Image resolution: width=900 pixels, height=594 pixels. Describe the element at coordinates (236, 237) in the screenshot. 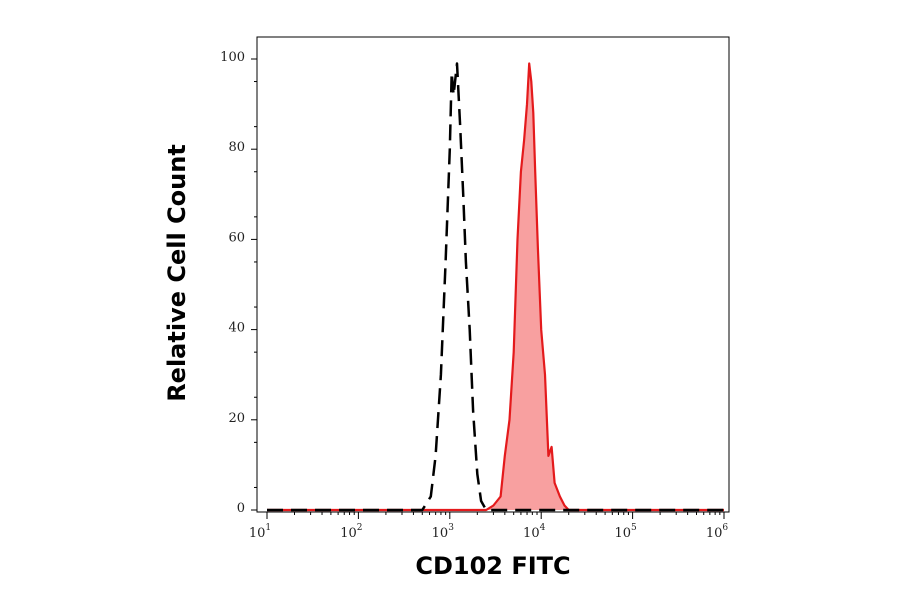

I see `y-tick-label: 60` at that location.